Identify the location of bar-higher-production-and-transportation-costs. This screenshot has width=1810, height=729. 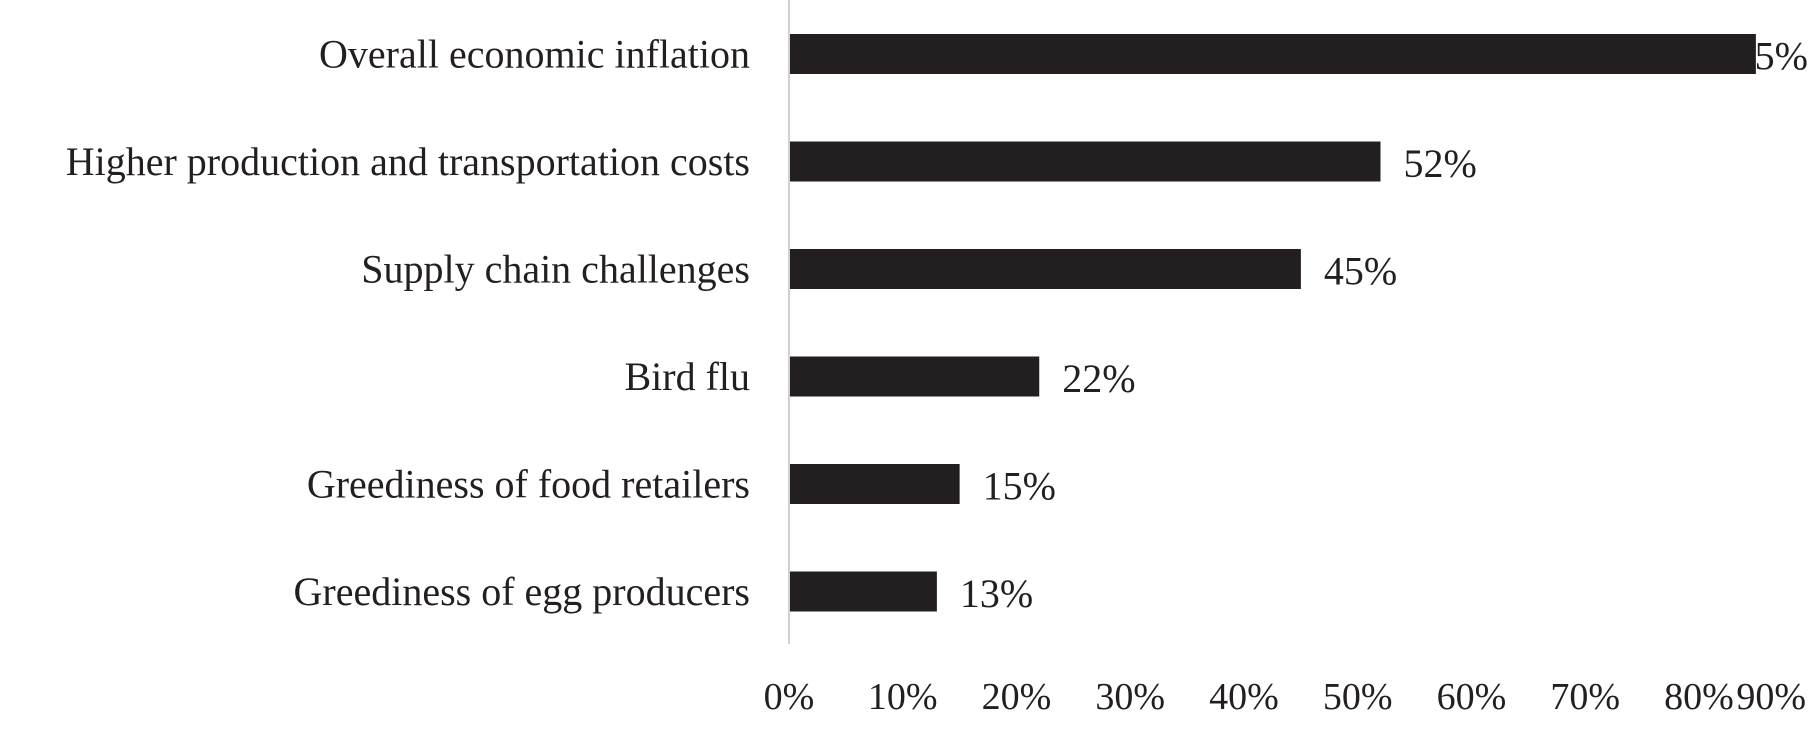
(1085, 161).